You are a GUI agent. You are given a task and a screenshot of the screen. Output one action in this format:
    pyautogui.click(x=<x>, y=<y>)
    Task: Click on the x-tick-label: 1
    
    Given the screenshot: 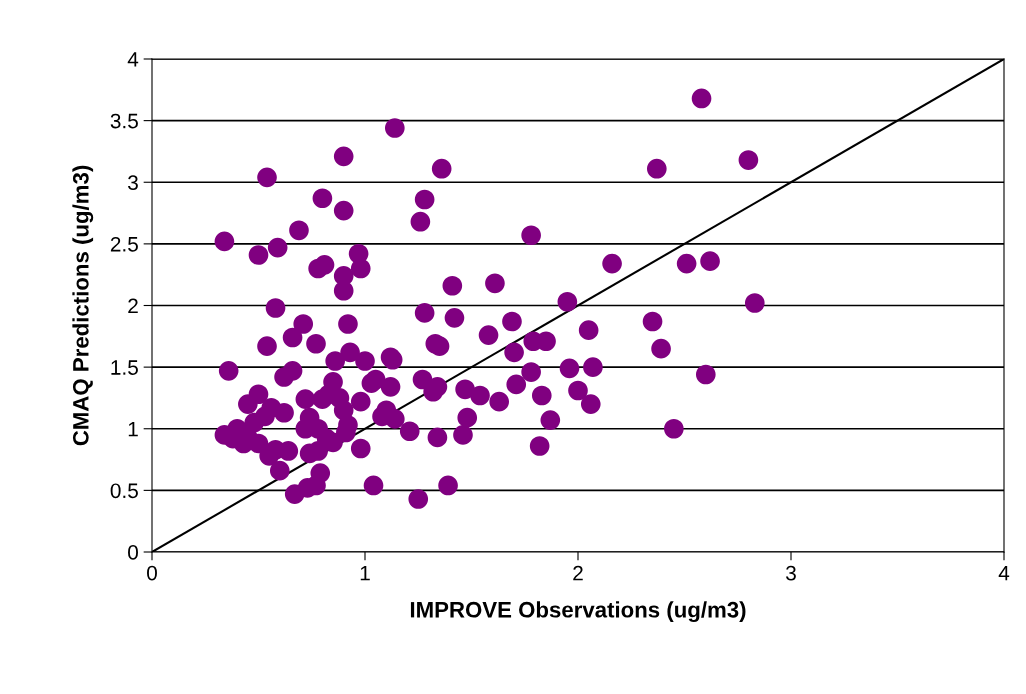 What is the action you would take?
    pyautogui.click(x=365, y=573)
    